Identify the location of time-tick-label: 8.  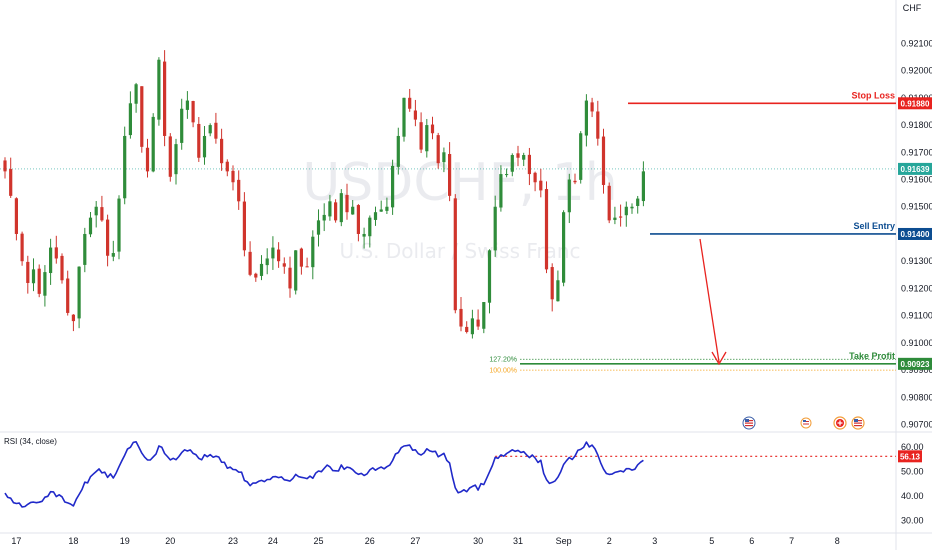
(837, 541).